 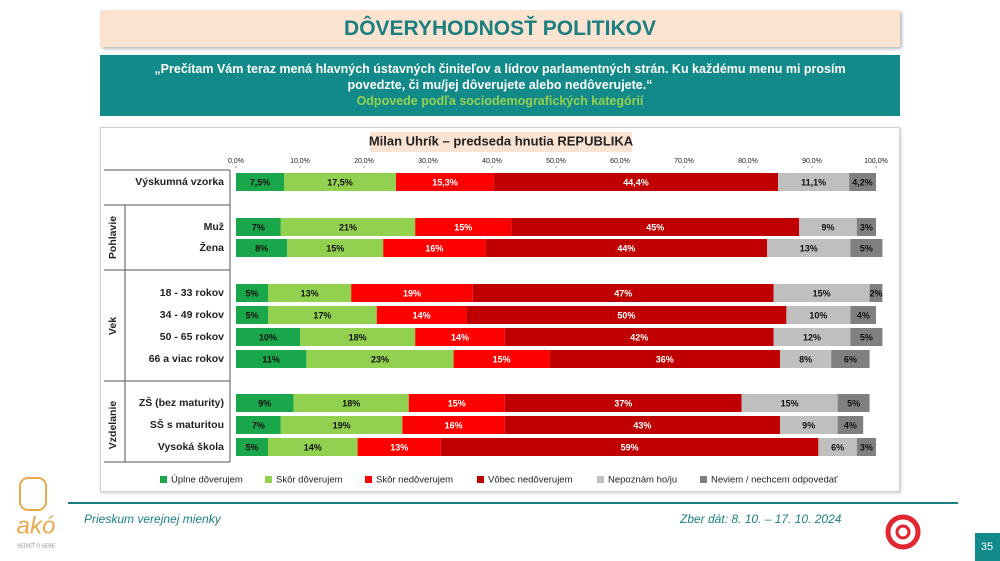 What do you see at coordinates (774, 480) in the screenshot?
I see `legend-label: Neviem / nechcem odpovedať` at bounding box center [774, 480].